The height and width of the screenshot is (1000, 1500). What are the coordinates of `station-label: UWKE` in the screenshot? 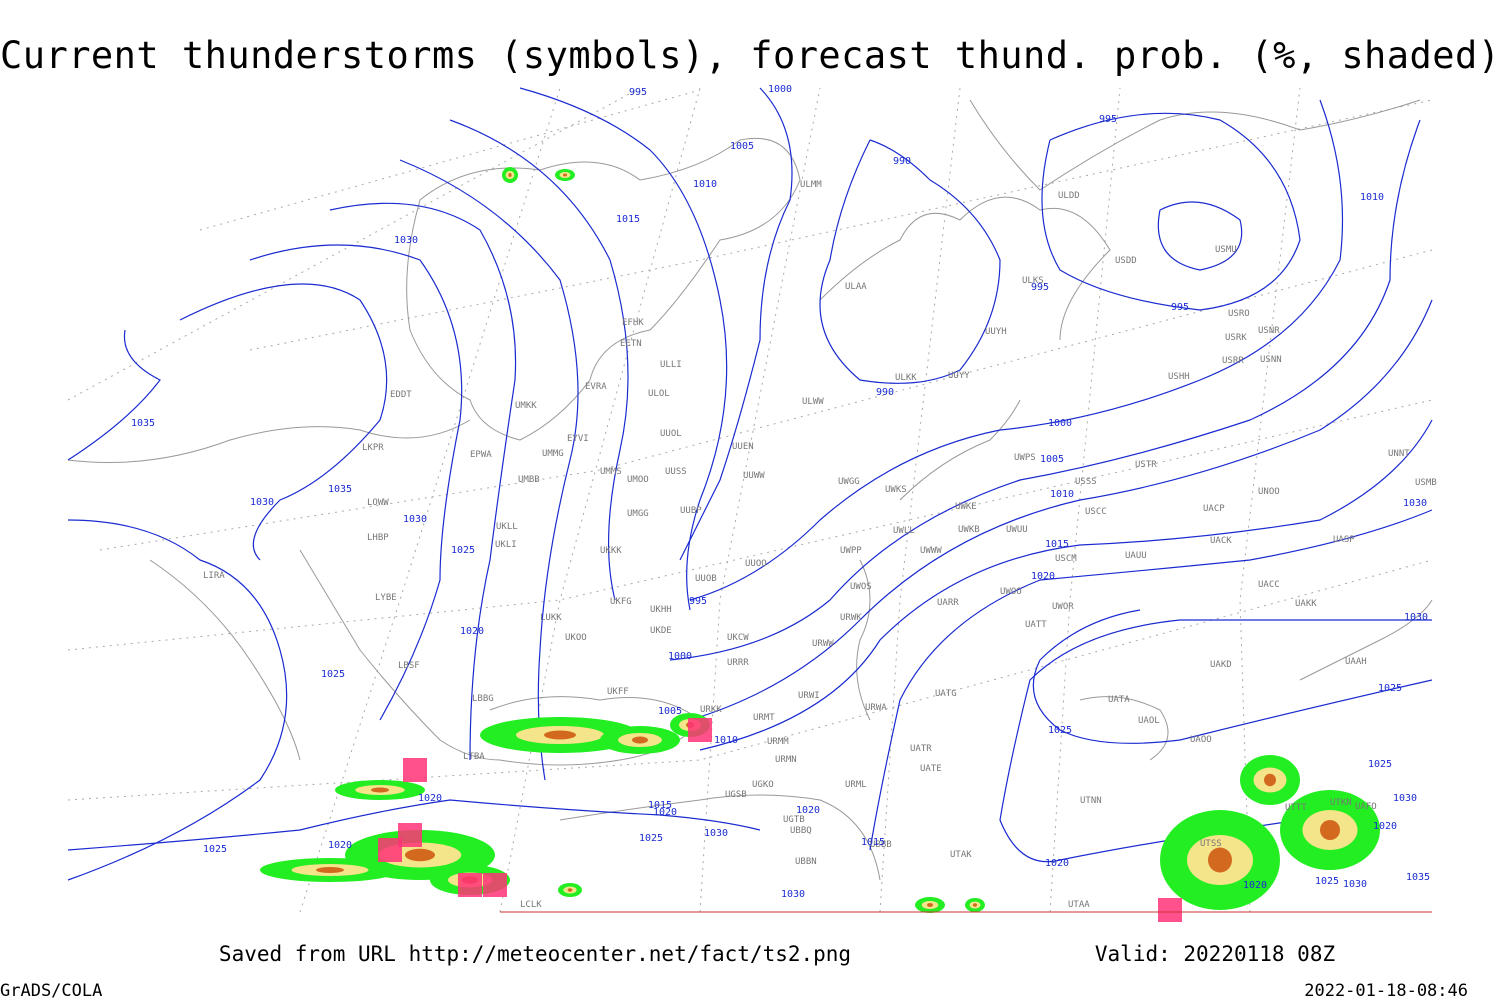 It's located at (966, 507).